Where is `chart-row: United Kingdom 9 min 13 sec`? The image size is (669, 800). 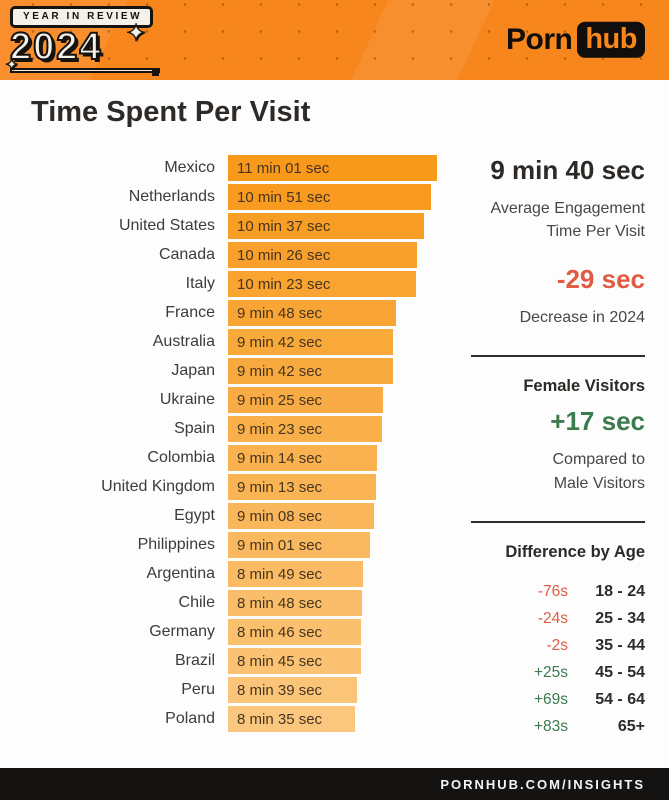
chart-row: United Kingdom 9 min 13 sec is located at coordinates (218, 487).